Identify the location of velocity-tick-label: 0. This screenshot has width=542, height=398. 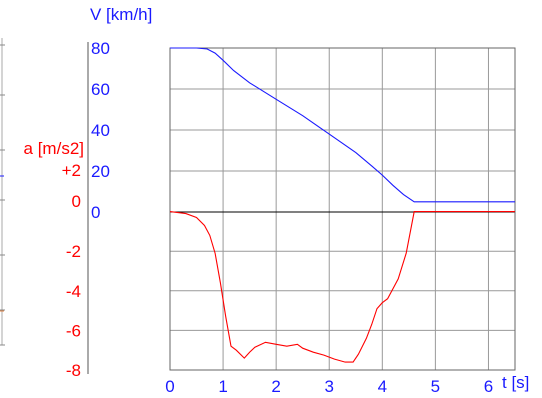
(95, 212).